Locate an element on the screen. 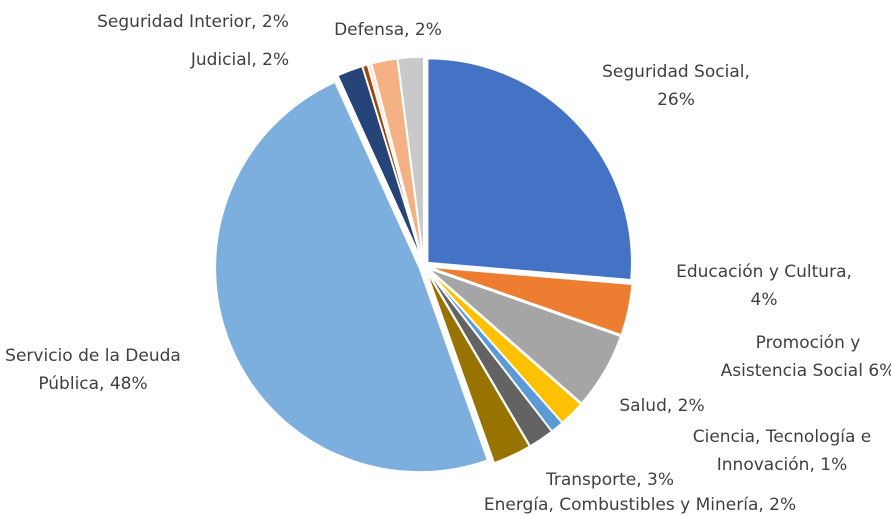 The width and height of the screenshot is (891, 516). data-label: Transporte, 3% is located at coordinates (609, 480).